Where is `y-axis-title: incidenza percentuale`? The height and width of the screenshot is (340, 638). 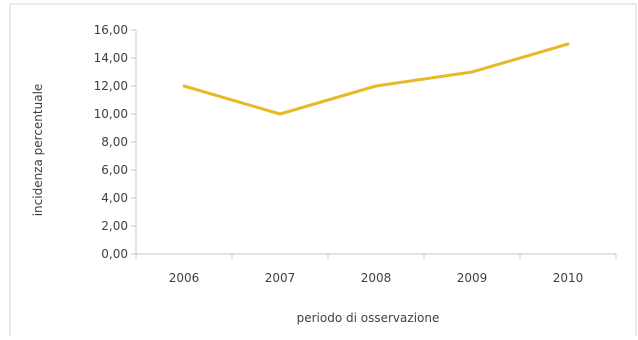 y-axis-title: incidenza percentuale is located at coordinates (38, 150).